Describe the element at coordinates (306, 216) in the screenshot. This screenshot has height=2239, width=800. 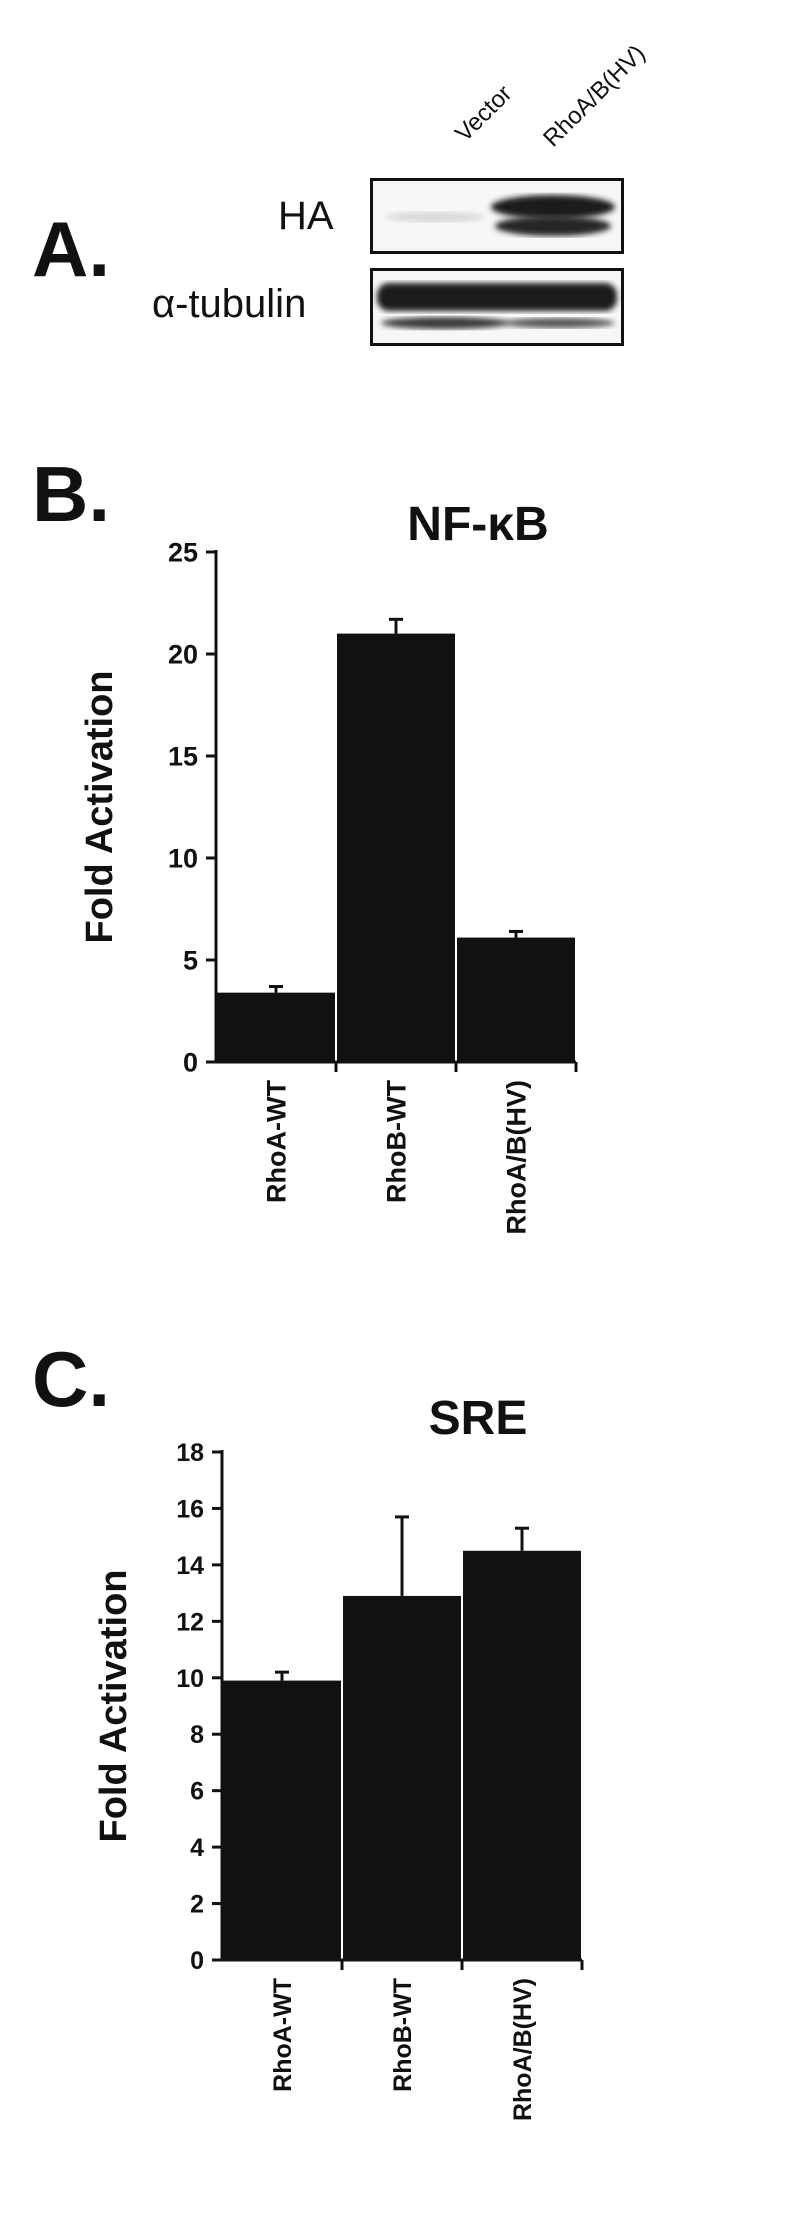
I see `blot-label-ha: HA` at that location.